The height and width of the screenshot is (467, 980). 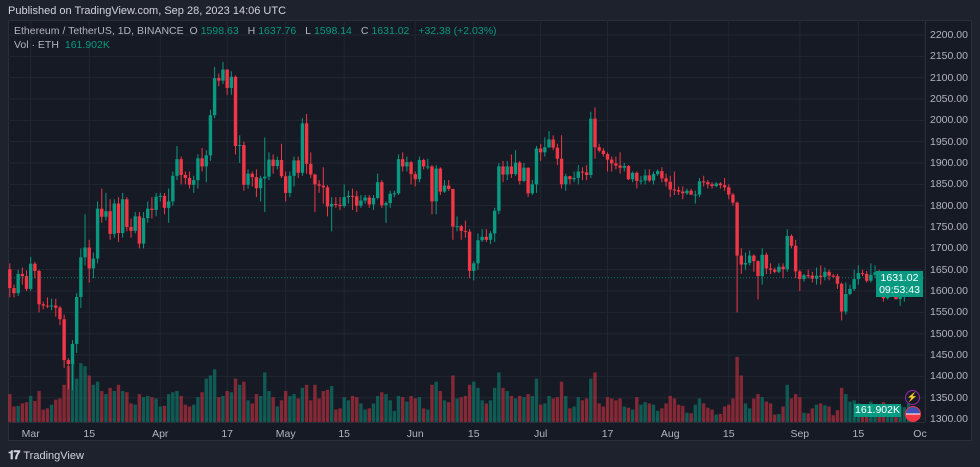 What do you see at coordinates (949, 99) in the screenshot?
I see `price-tick-label: 2050.00` at bounding box center [949, 99].